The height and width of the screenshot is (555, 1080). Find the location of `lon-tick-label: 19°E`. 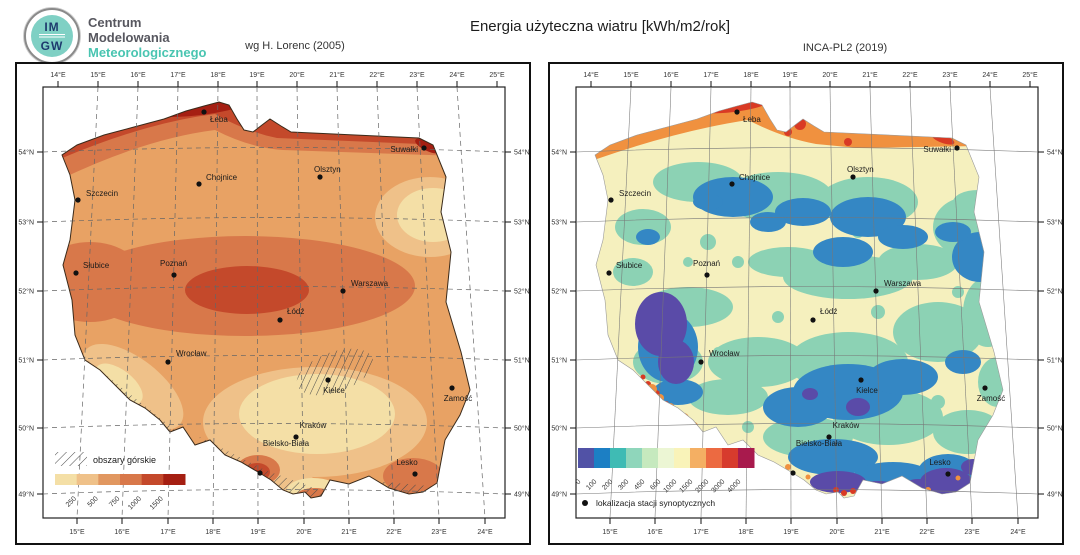

lon-tick-label: 19°E is located at coordinates (790, 75).